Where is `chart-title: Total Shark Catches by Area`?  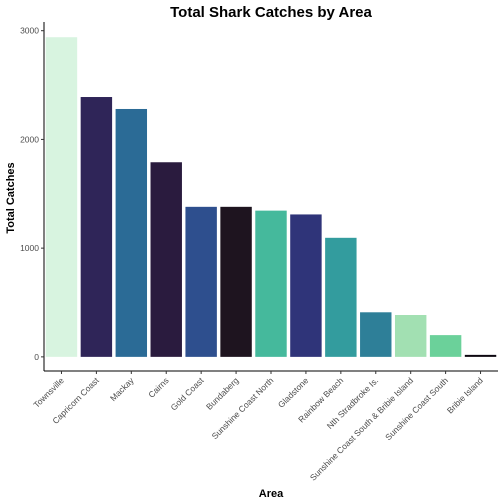
chart-title: Total Shark Catches by Area is located at coordinates (271, 12).